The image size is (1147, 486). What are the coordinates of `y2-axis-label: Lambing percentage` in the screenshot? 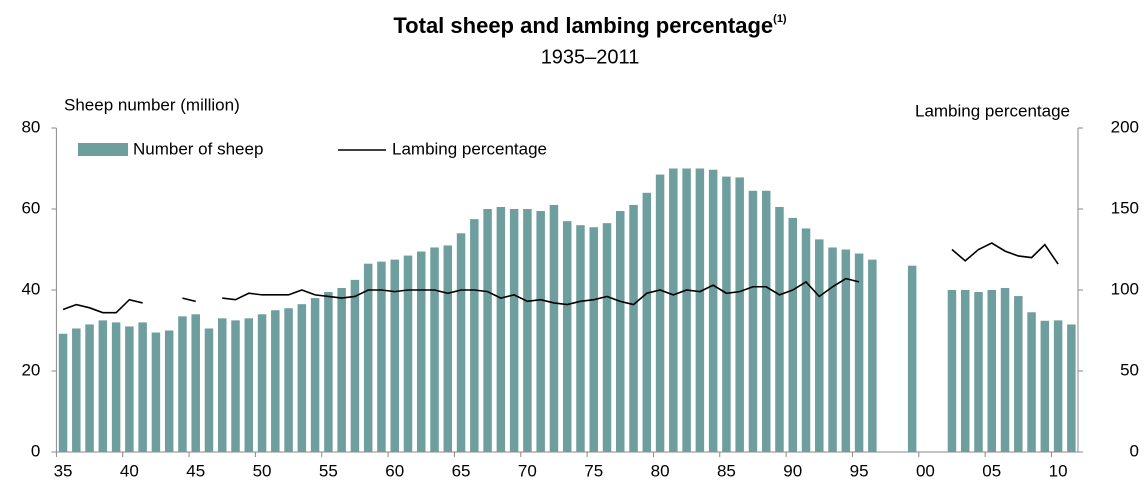 It's located at (992, 110).